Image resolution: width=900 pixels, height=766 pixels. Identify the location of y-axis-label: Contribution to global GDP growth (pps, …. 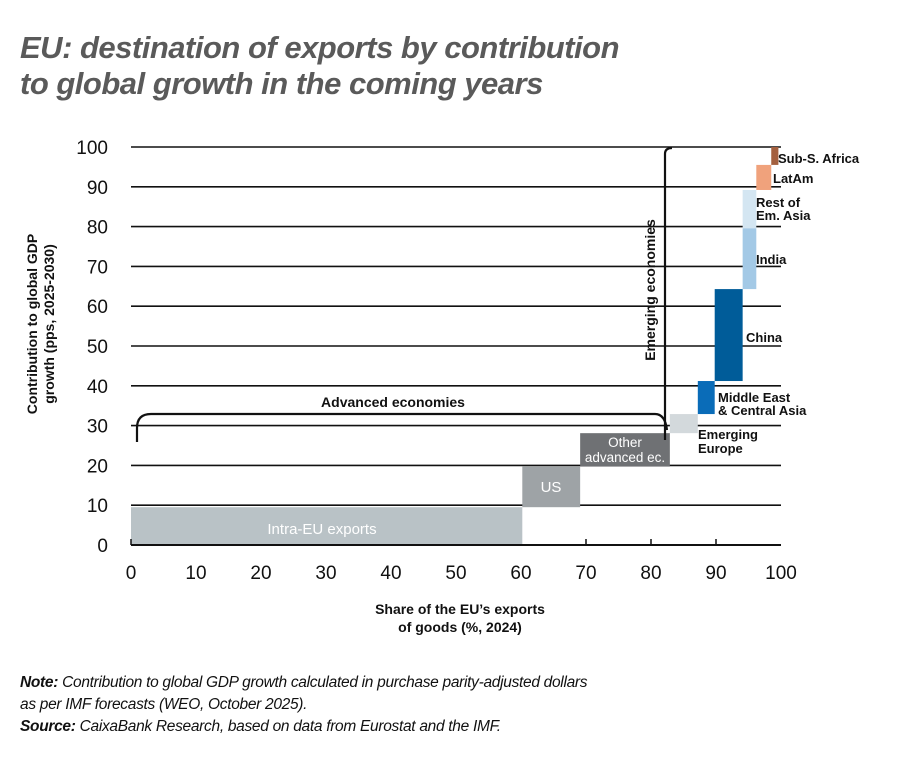
(41, 324).